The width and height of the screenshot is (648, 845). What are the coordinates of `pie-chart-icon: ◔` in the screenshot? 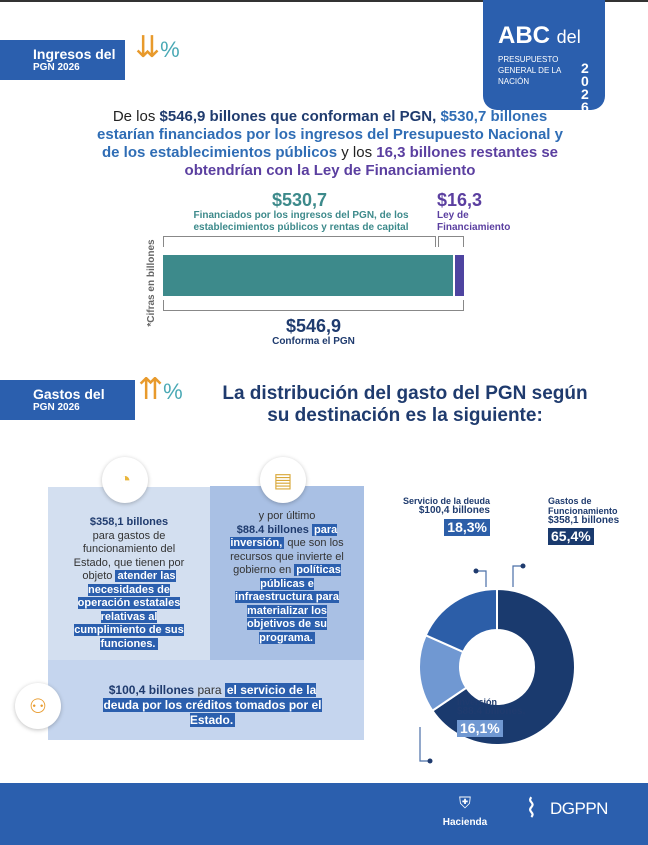 It's located at (125, 480).